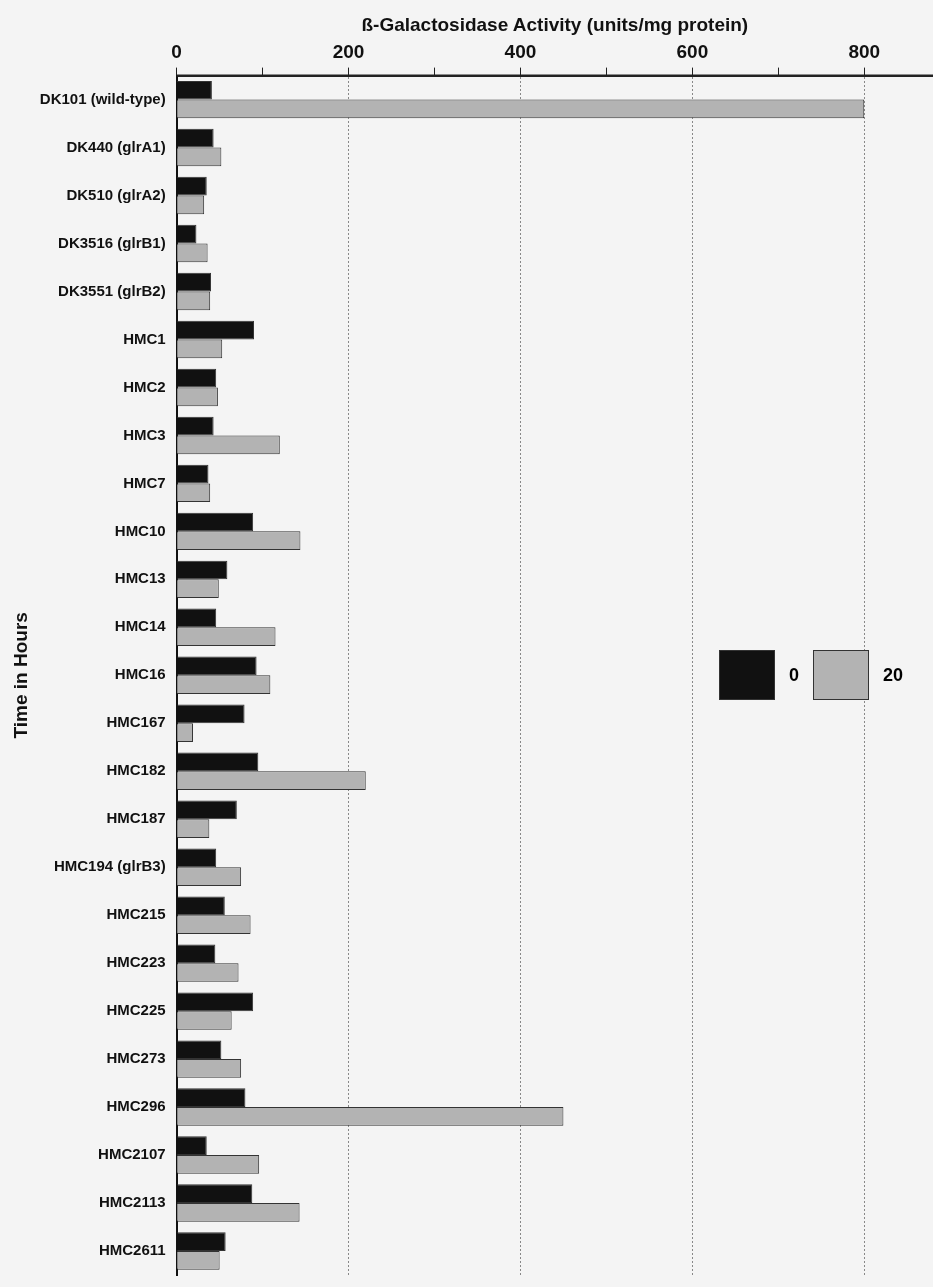 The width and height of the screenshot is (933, 1287). What do you see at coordinates (102, 98) in the screenshot?
I see `y-tick-label: DK101 (wild-type)` at bounding box center [102, 98].